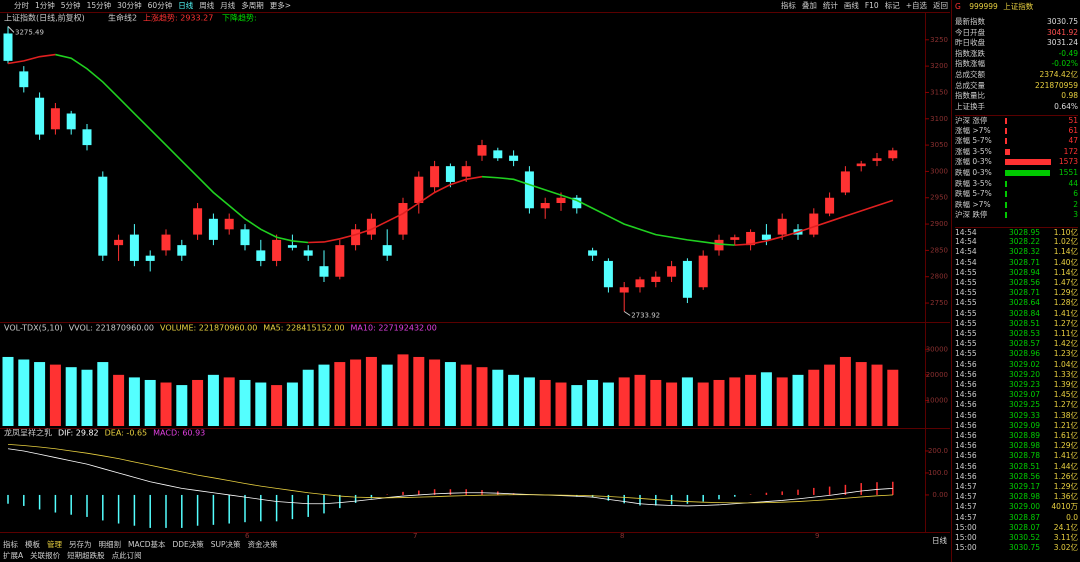  Describe the element at coordinates (1065, 242) in the screenshot. I see `tick-volume: 1.02亿` at that location.